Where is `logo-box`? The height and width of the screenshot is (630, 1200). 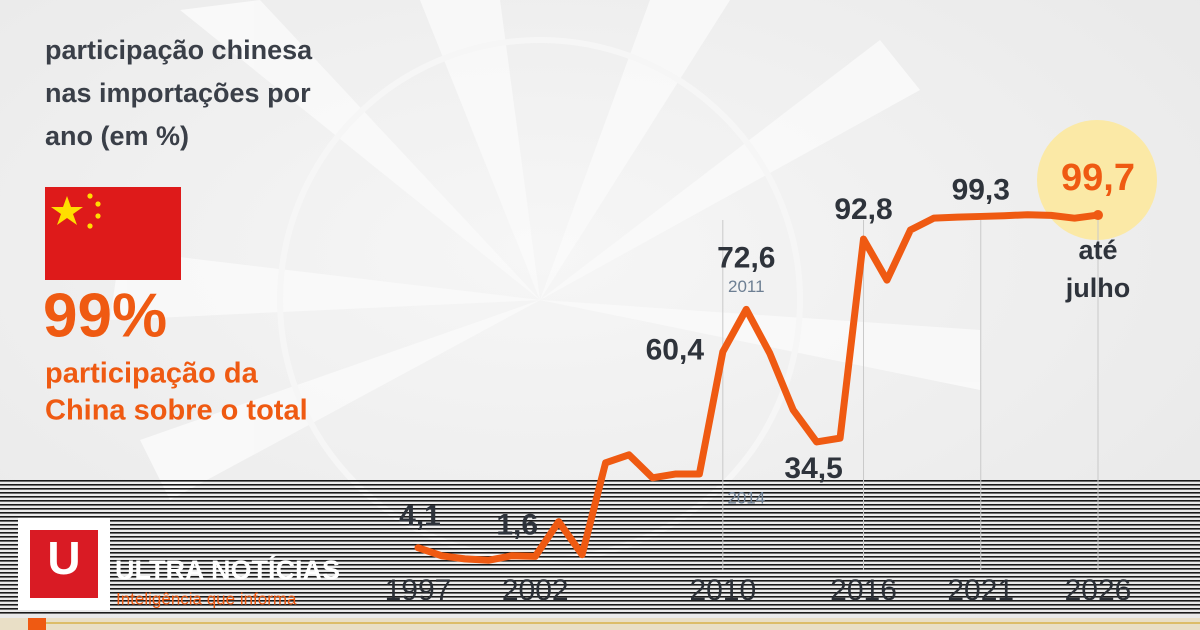 logo-box is located at coordinates (64, 564).